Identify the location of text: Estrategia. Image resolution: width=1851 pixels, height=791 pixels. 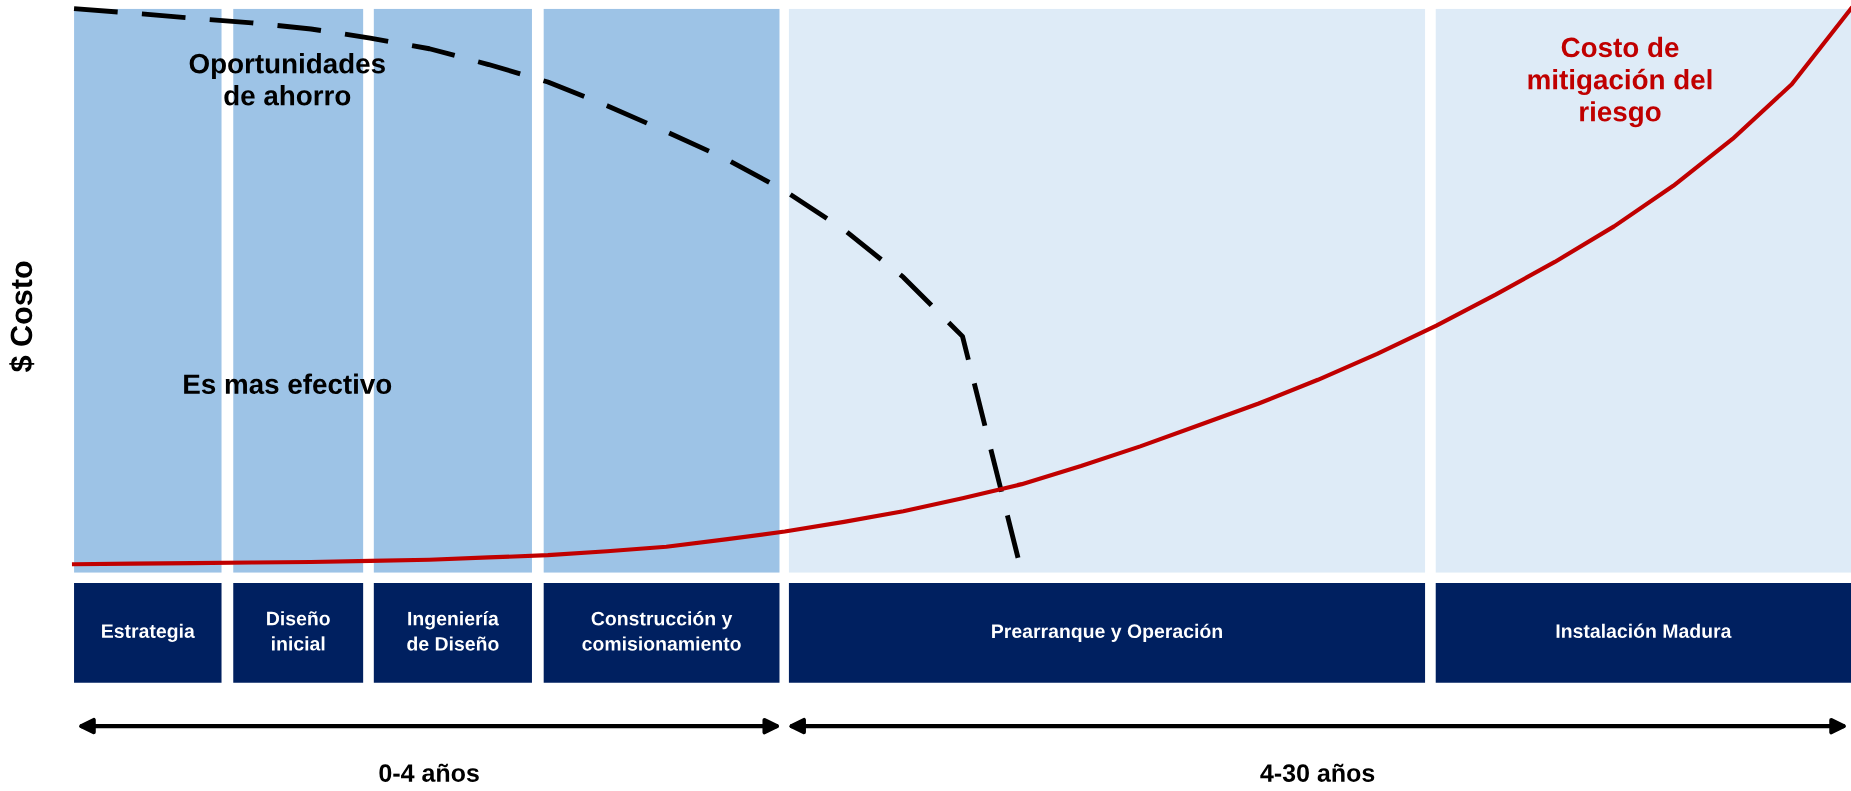
(148, 632).